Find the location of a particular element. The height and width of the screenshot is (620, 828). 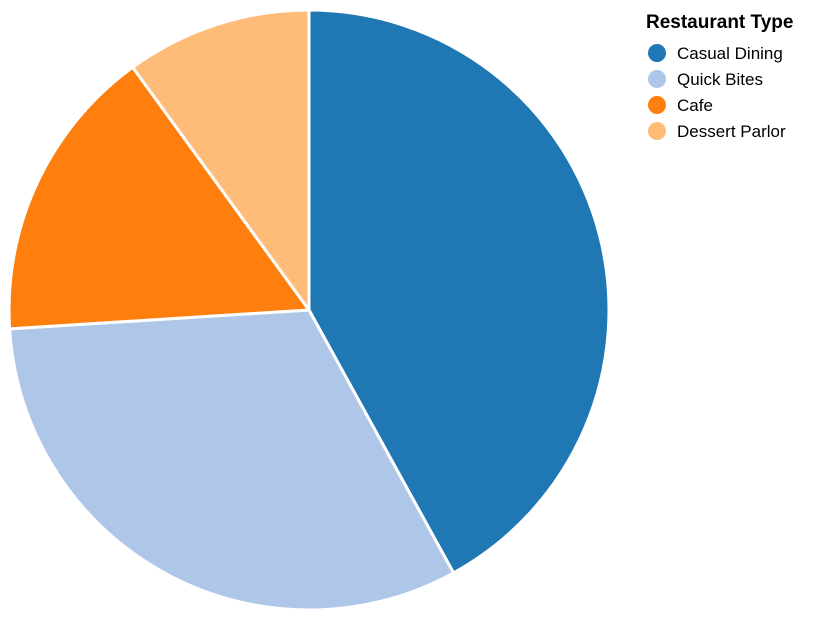

legend-label-quick-bites: Quick Bites is located at coordinates (720, 79).